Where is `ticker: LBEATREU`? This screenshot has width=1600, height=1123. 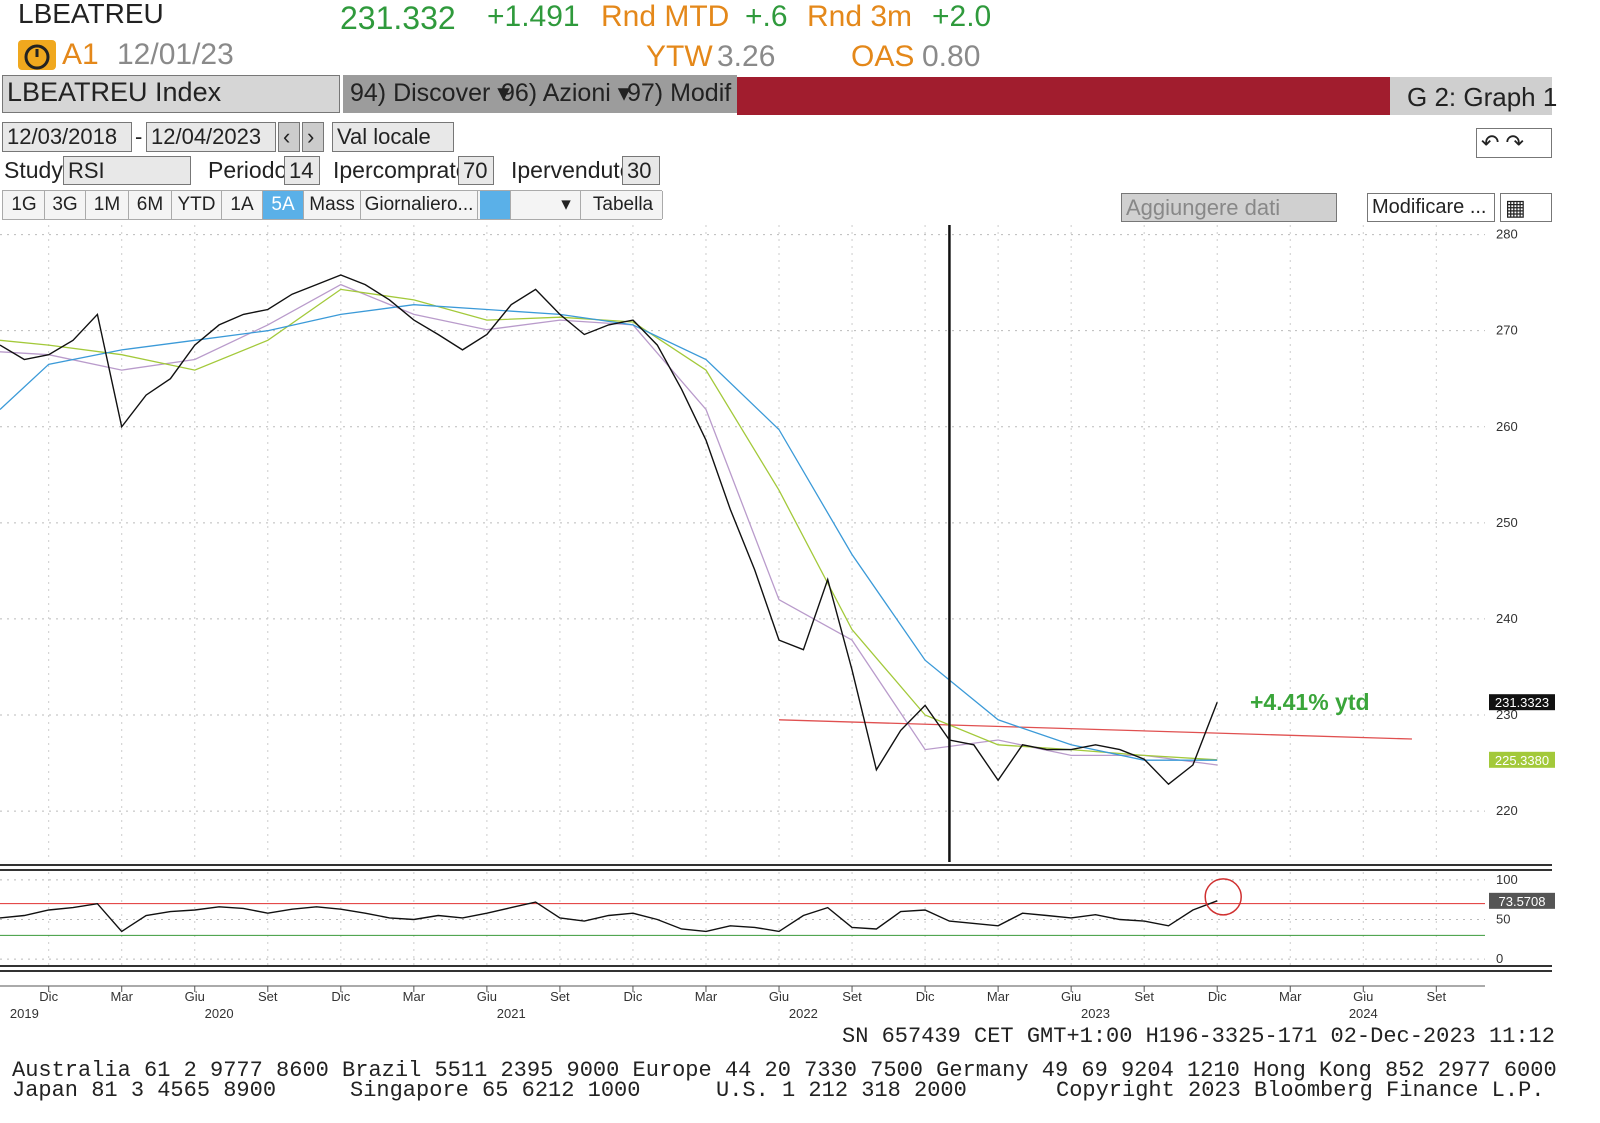
ticker: LBEATREU is located at coordinates (91, 14).